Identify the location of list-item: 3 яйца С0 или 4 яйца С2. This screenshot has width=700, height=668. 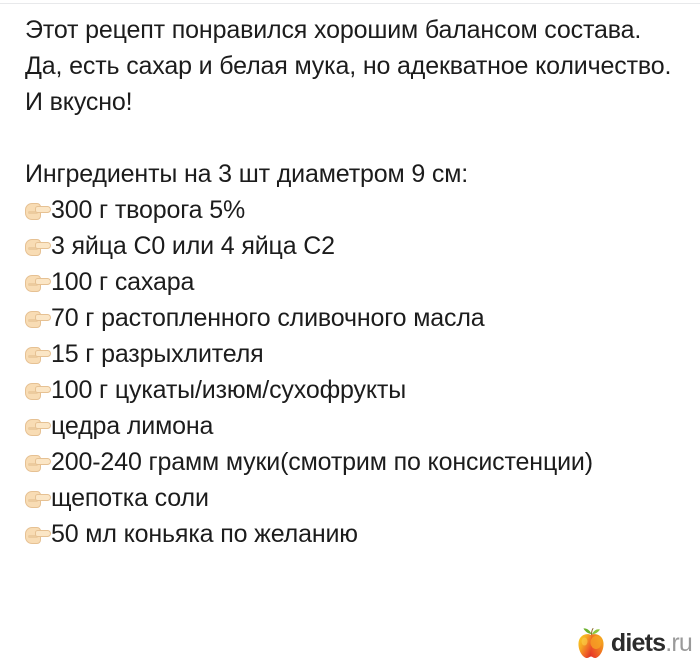
(355, 246).